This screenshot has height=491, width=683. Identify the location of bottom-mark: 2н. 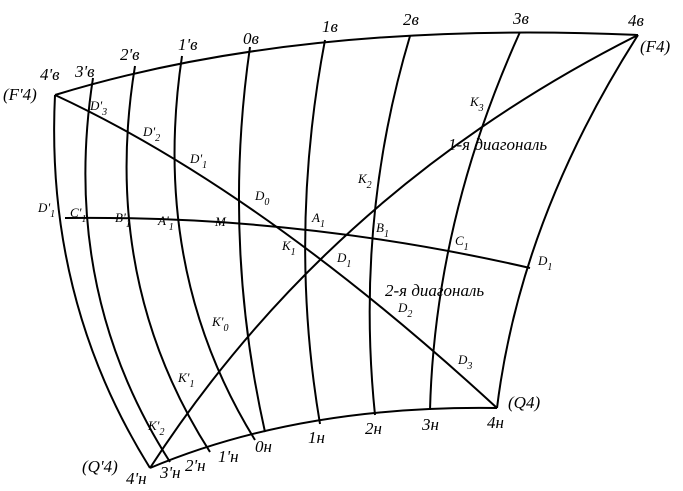
(373, 428).